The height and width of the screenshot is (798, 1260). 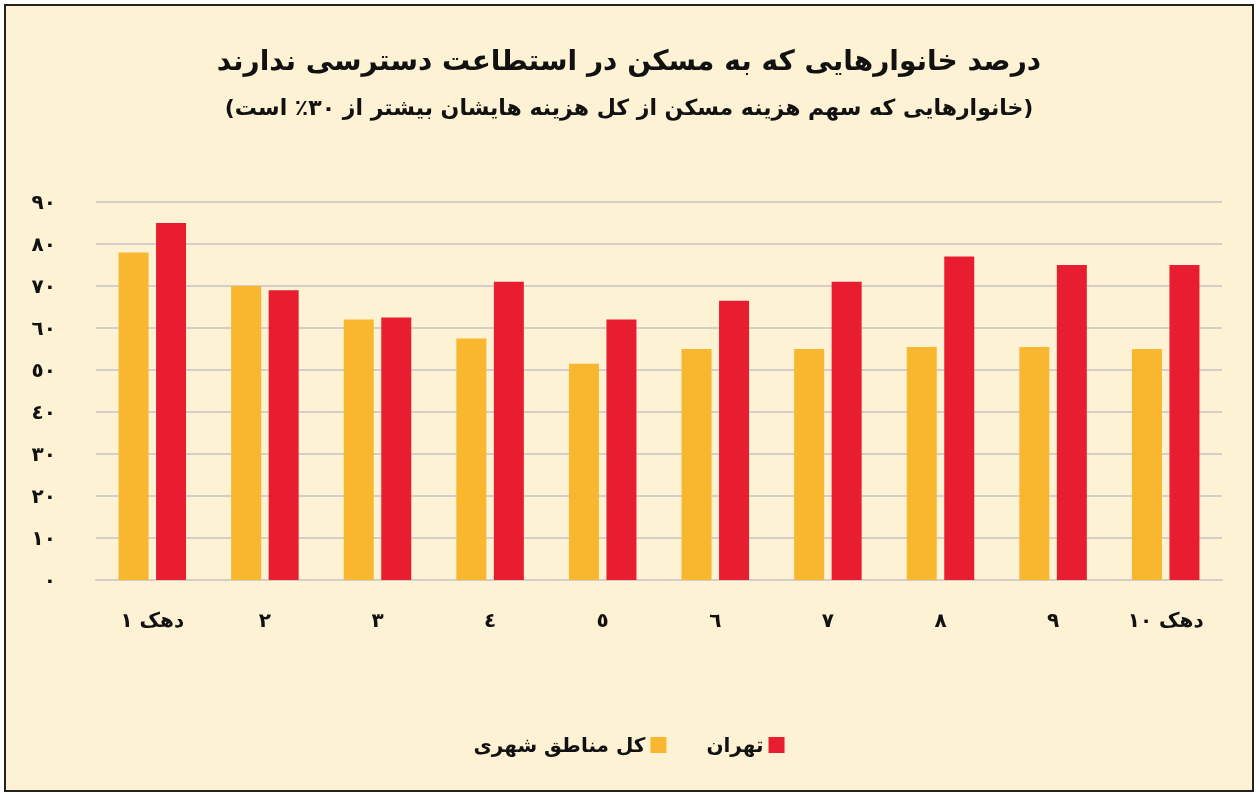 What do you see at coordinates (43, 244) in the screenshot?
I see `y-tick-label: ٨٠` at bounding box center [43, 244].